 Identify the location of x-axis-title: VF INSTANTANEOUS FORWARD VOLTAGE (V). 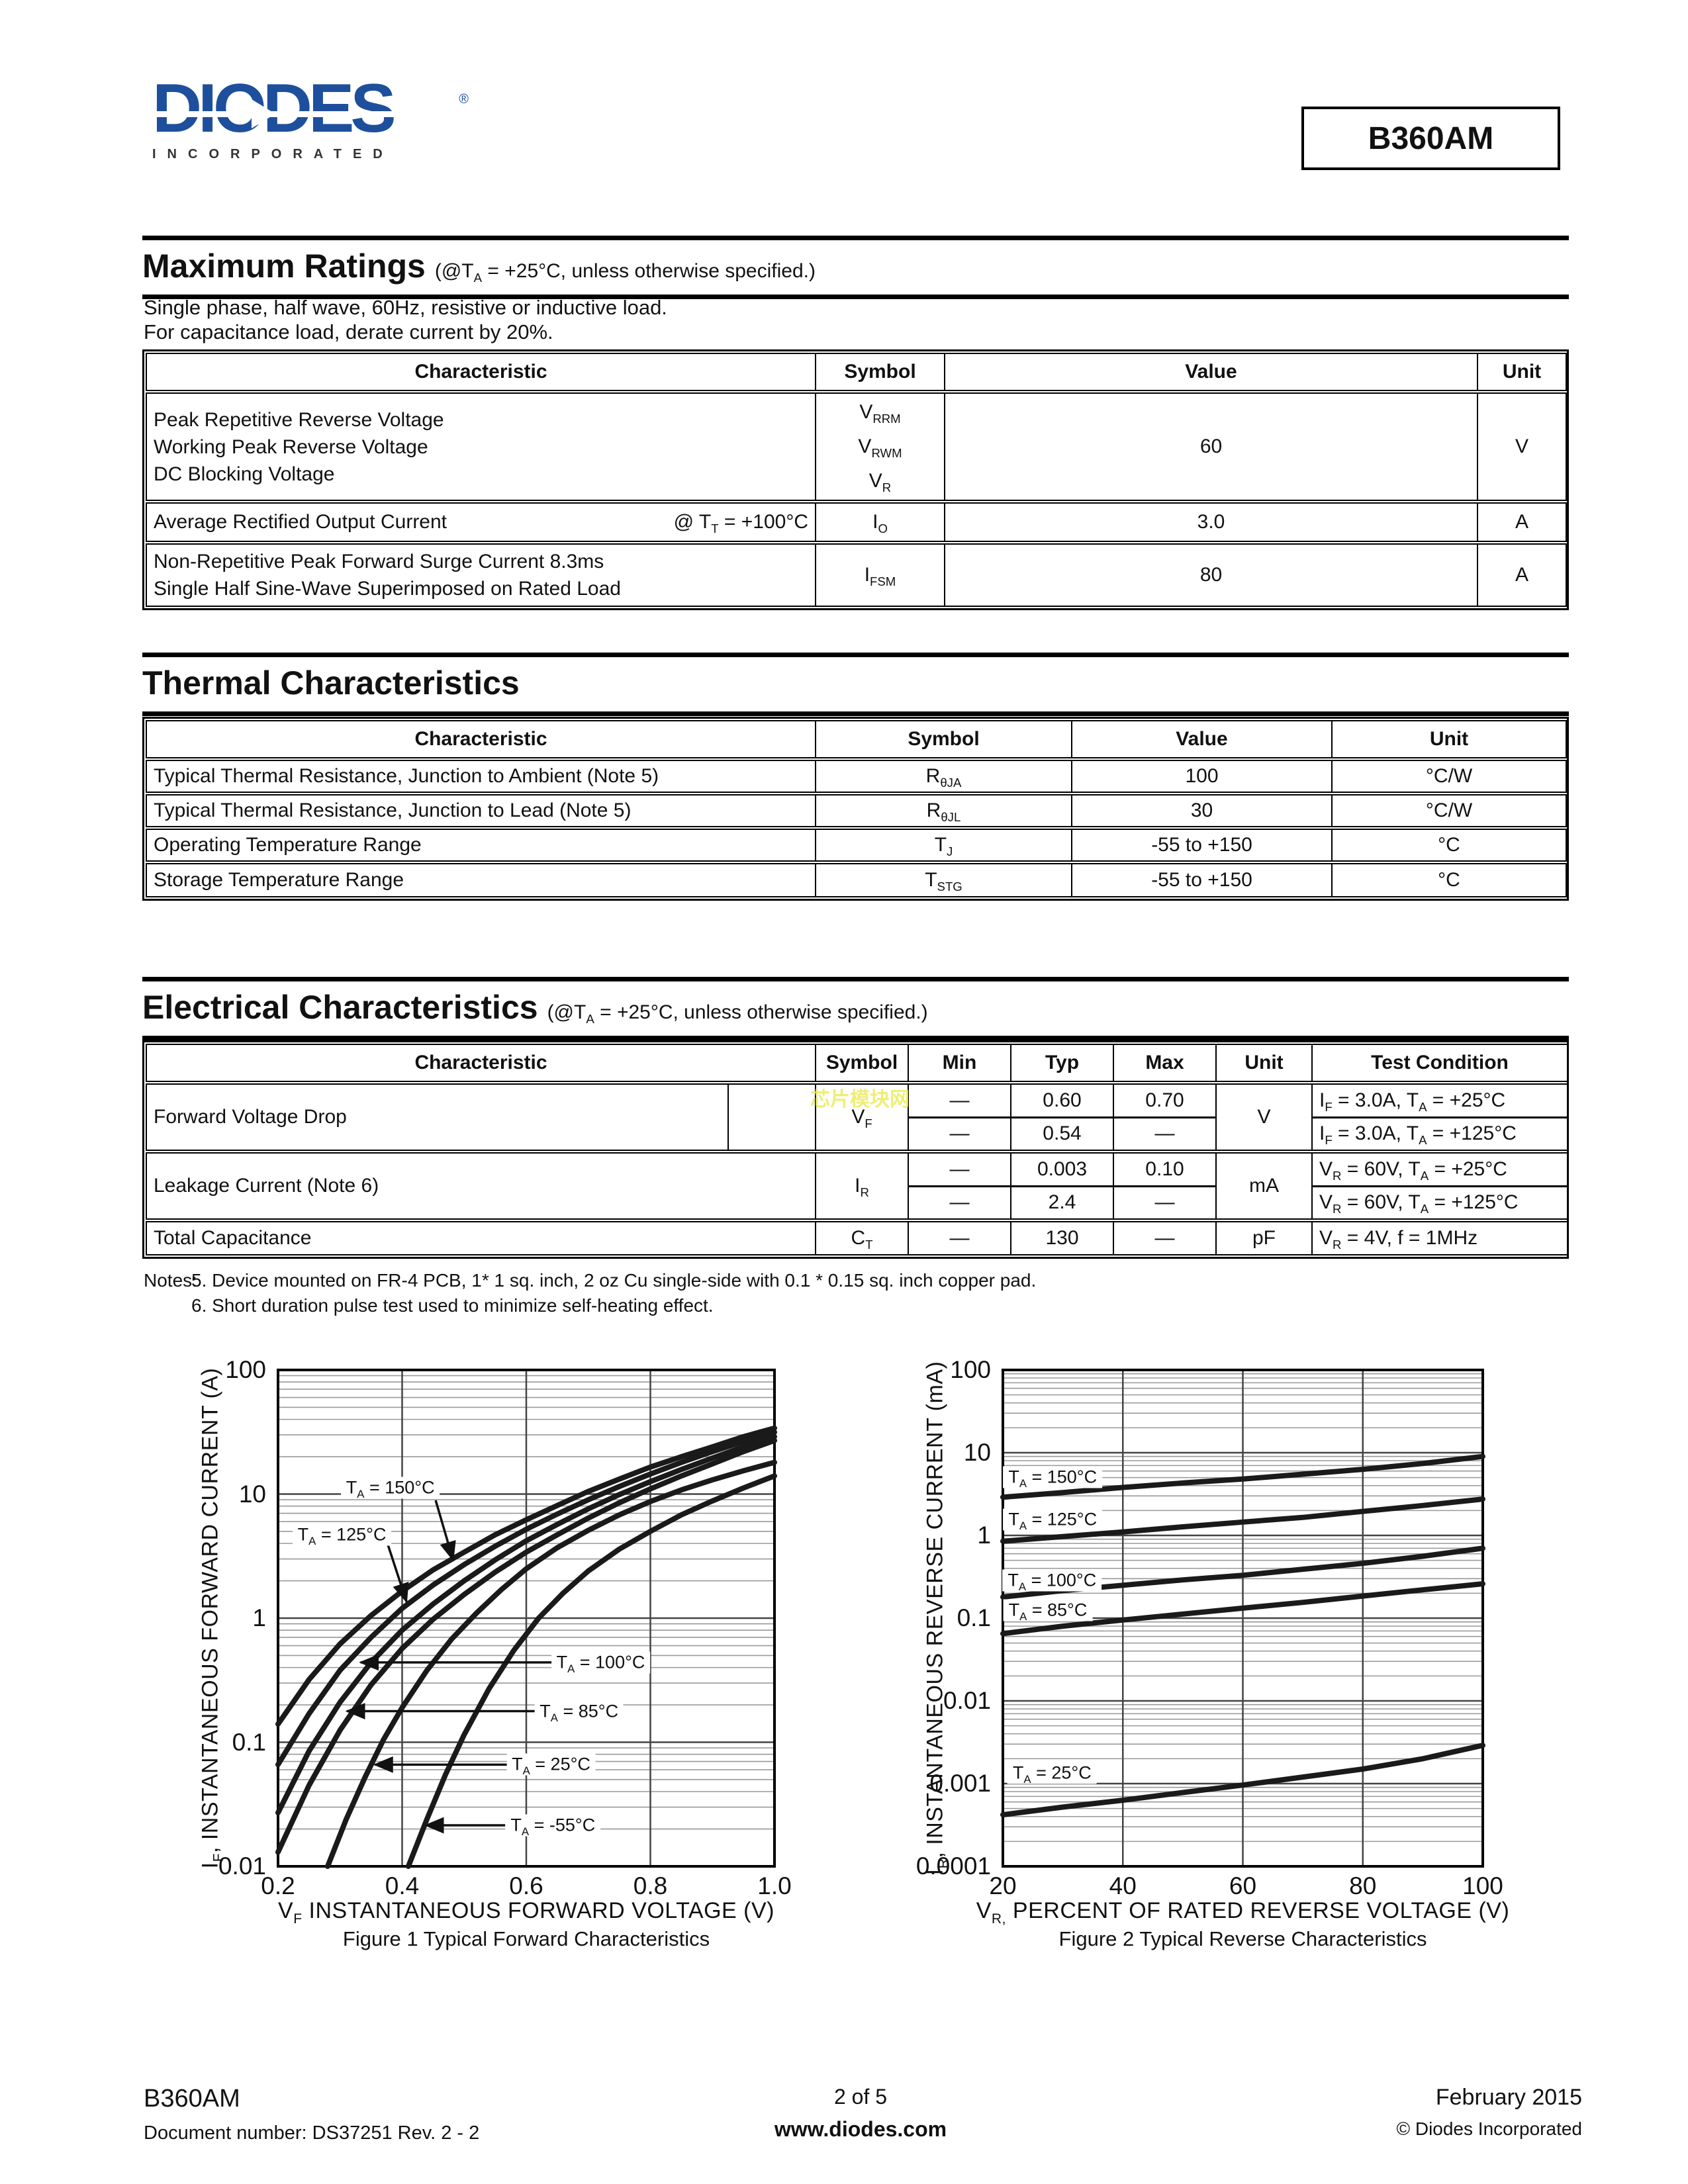
(526, 1912).